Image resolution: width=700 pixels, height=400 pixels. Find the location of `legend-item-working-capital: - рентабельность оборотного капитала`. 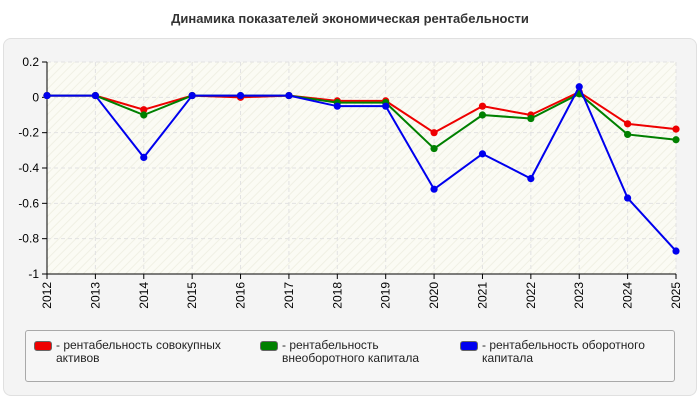

legend-item-working-capital: - рентабельность оборотного капитала is located at coordinates (565, 352).